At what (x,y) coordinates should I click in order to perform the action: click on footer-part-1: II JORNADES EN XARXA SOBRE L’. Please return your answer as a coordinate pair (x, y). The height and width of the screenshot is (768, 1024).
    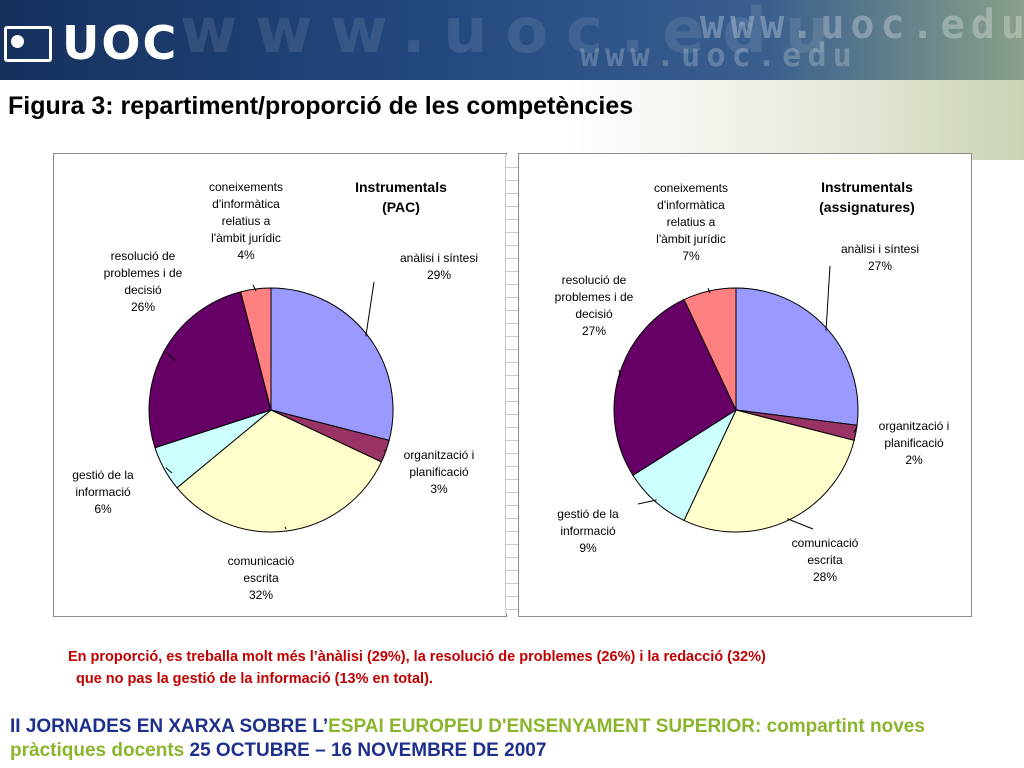
    Looking at the image, I should click on (169, 726).